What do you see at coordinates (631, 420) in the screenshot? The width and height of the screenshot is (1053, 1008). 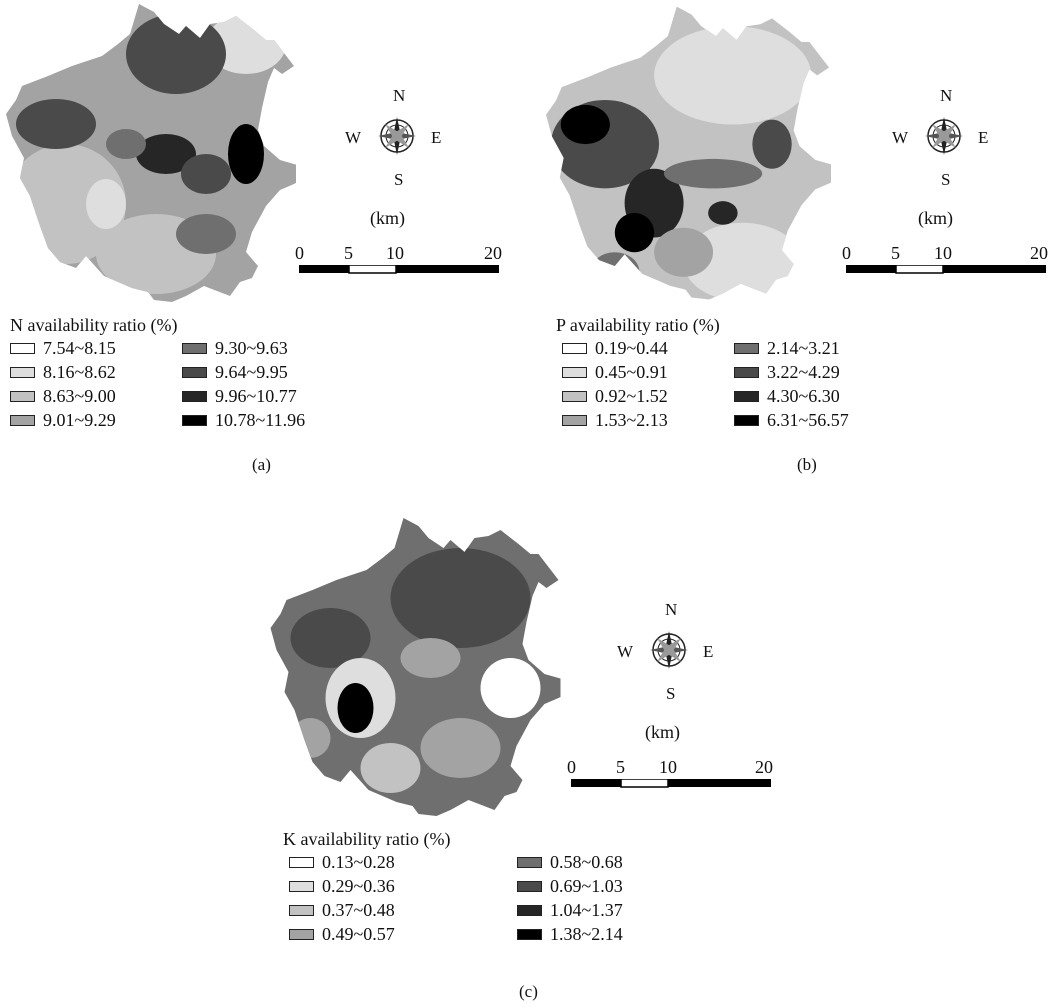 I see `legend-label: 1.53~2.13` at bounding box center [631, 420].